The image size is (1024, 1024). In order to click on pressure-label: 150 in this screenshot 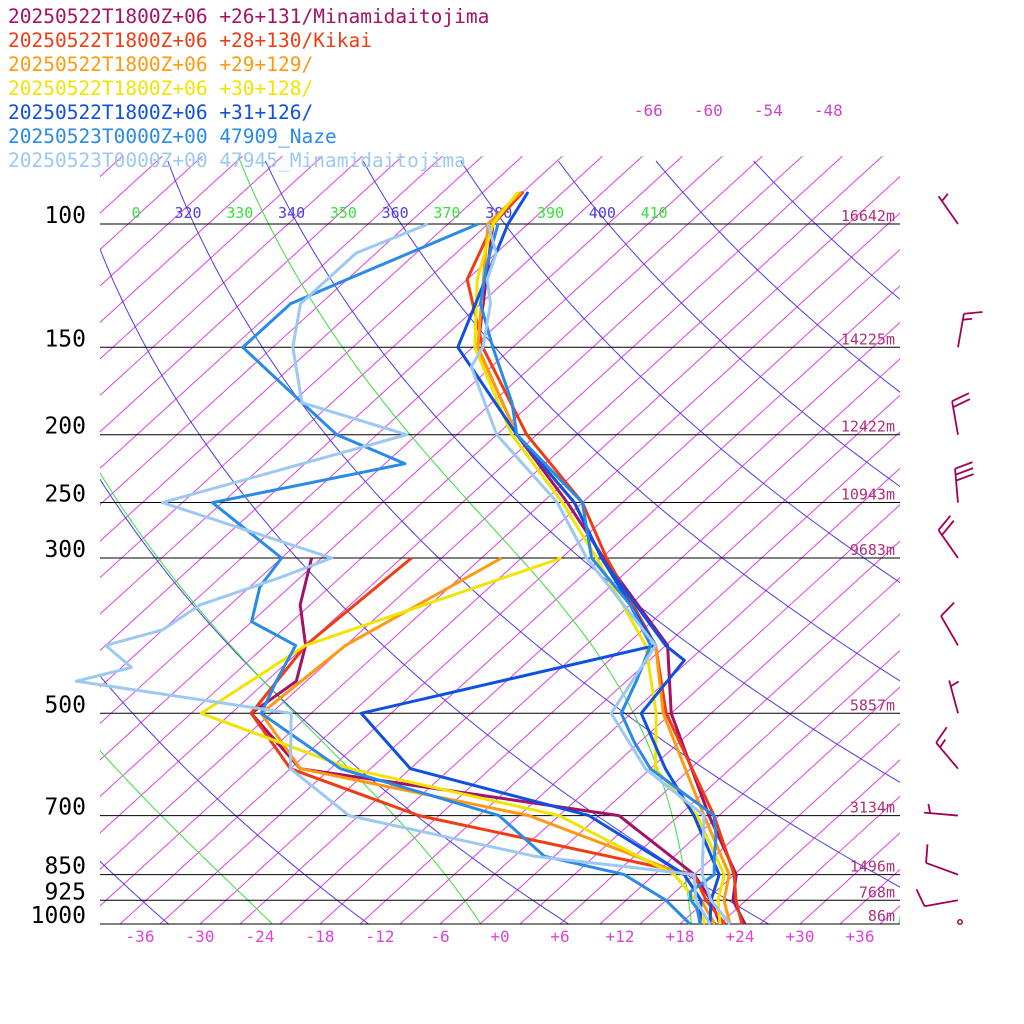, I will do `click(65, 339)`.